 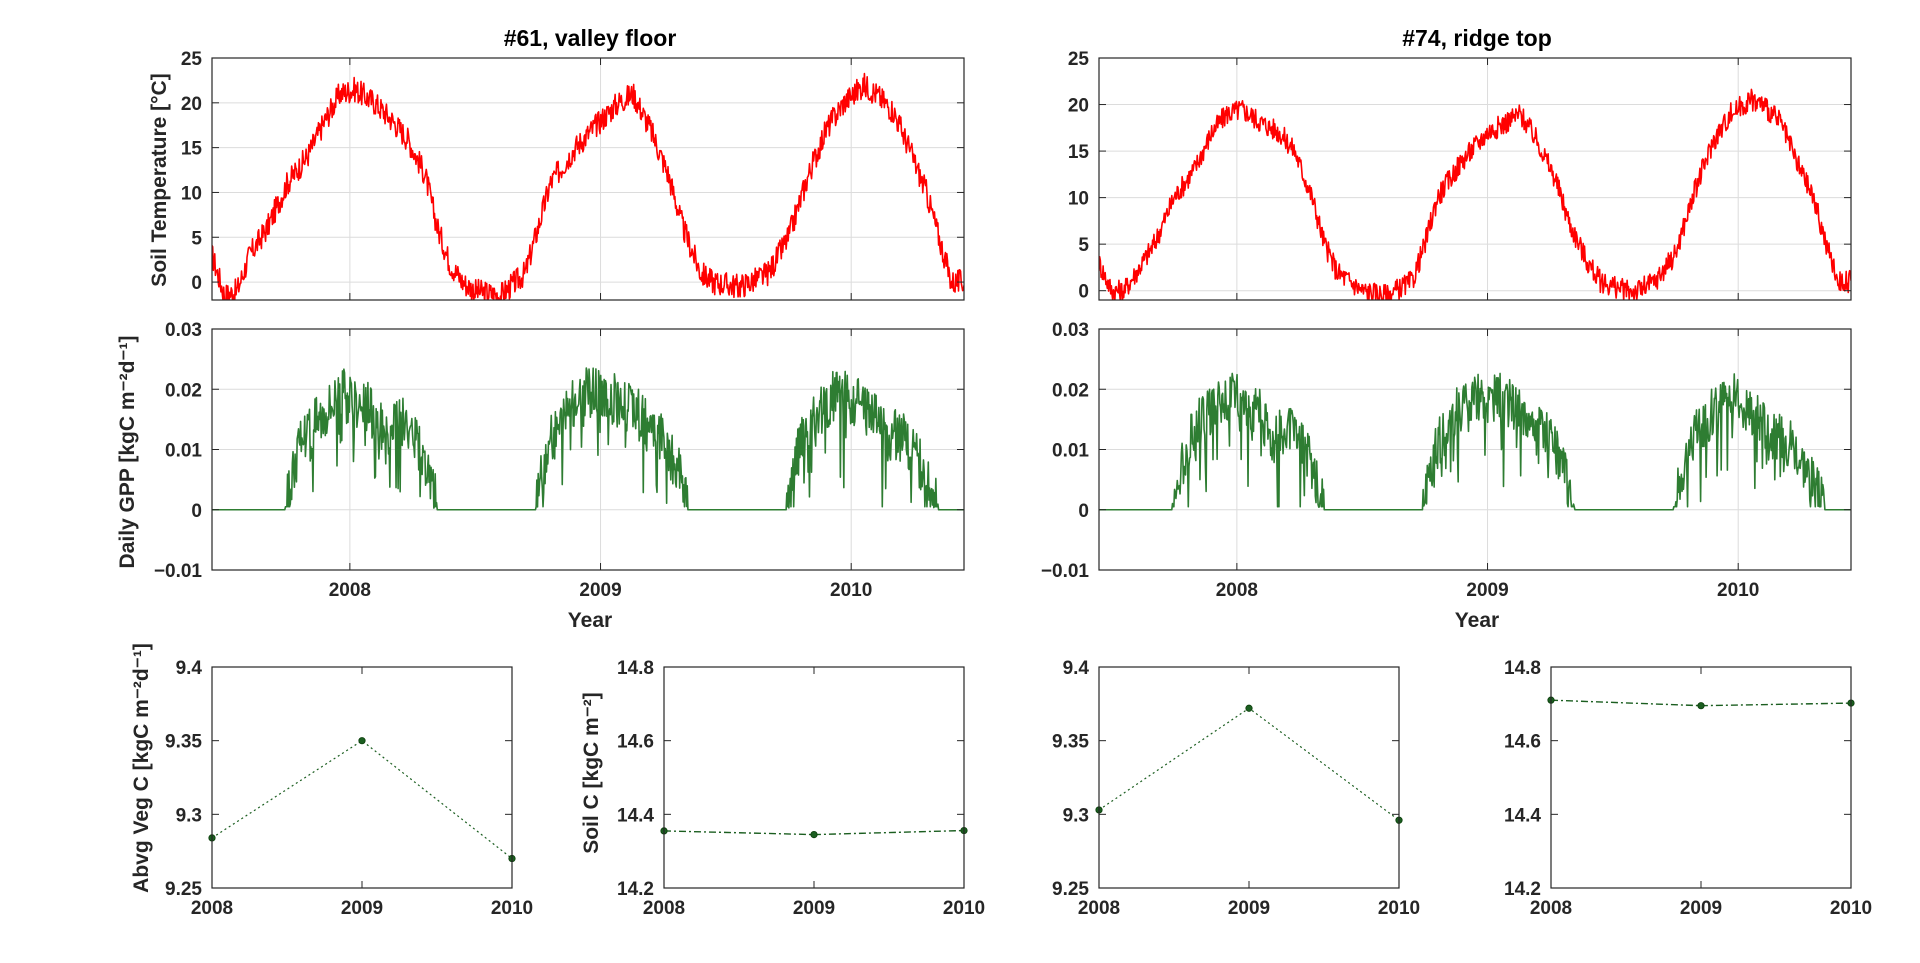 I want to click on axes-veg-74: 2008 2009 2010 9.25 9.3 9.35 9.4, so click(x=1236, y=788).